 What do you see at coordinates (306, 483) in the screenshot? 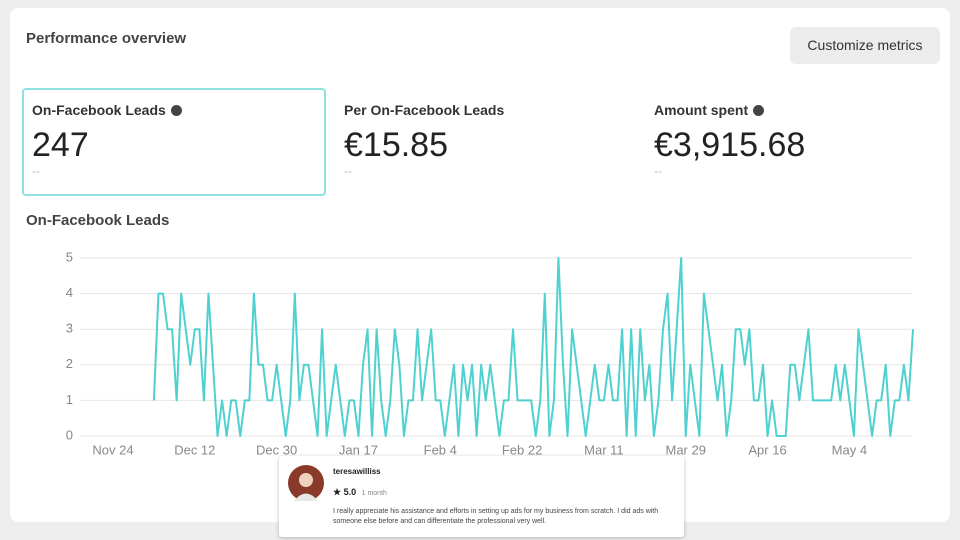
I see `avatar` at bounding box center [306, 483].